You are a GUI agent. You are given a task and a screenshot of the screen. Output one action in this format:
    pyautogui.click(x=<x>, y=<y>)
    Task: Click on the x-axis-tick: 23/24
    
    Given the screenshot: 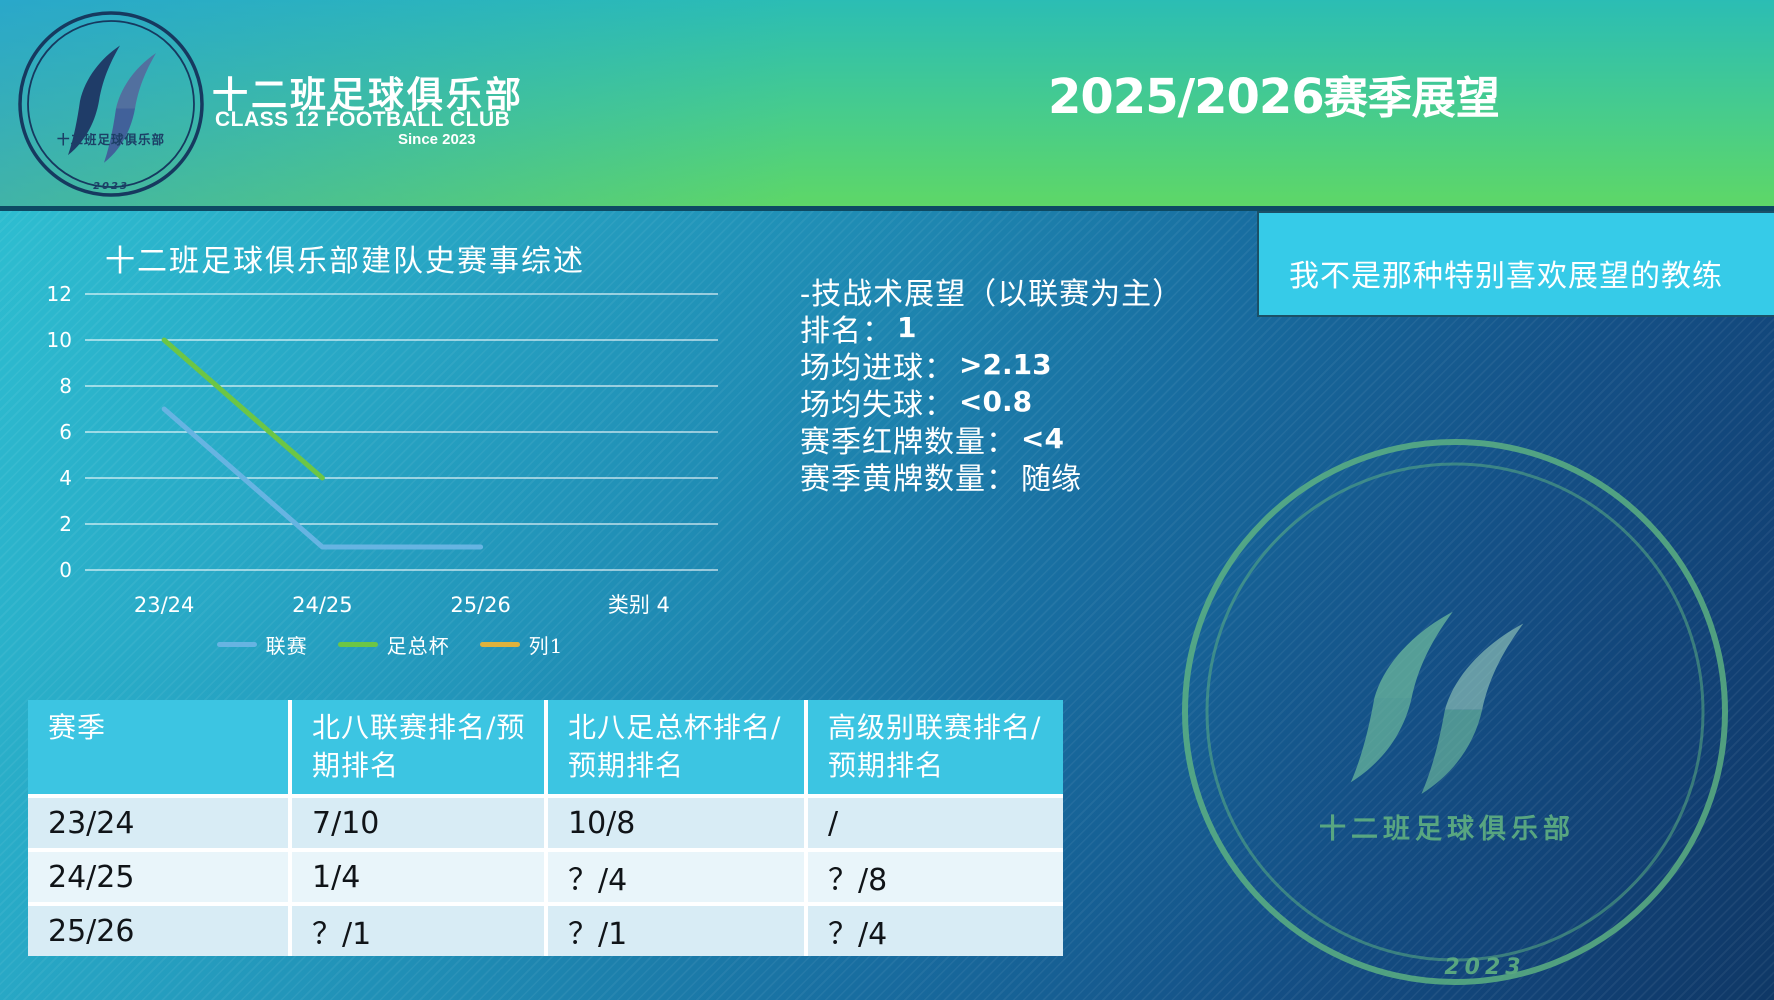 What is the action you would take?
    pyautogui.click(x=164, y=605)
    